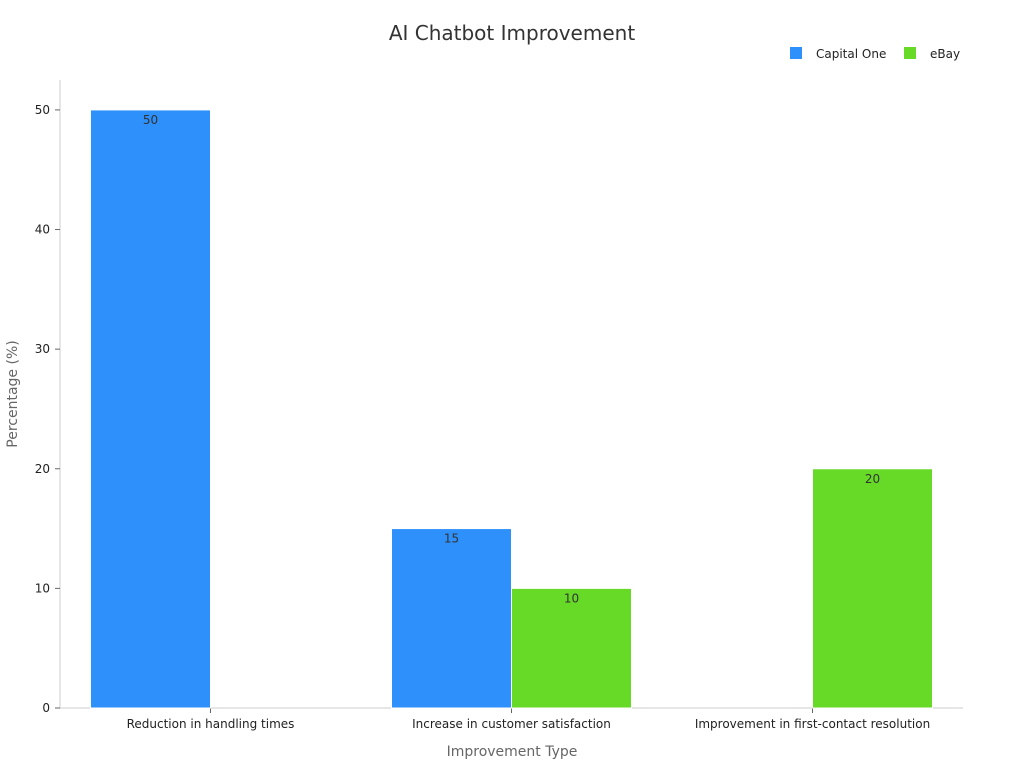  I want to click on legend-label: eBay, so click(945, 54).